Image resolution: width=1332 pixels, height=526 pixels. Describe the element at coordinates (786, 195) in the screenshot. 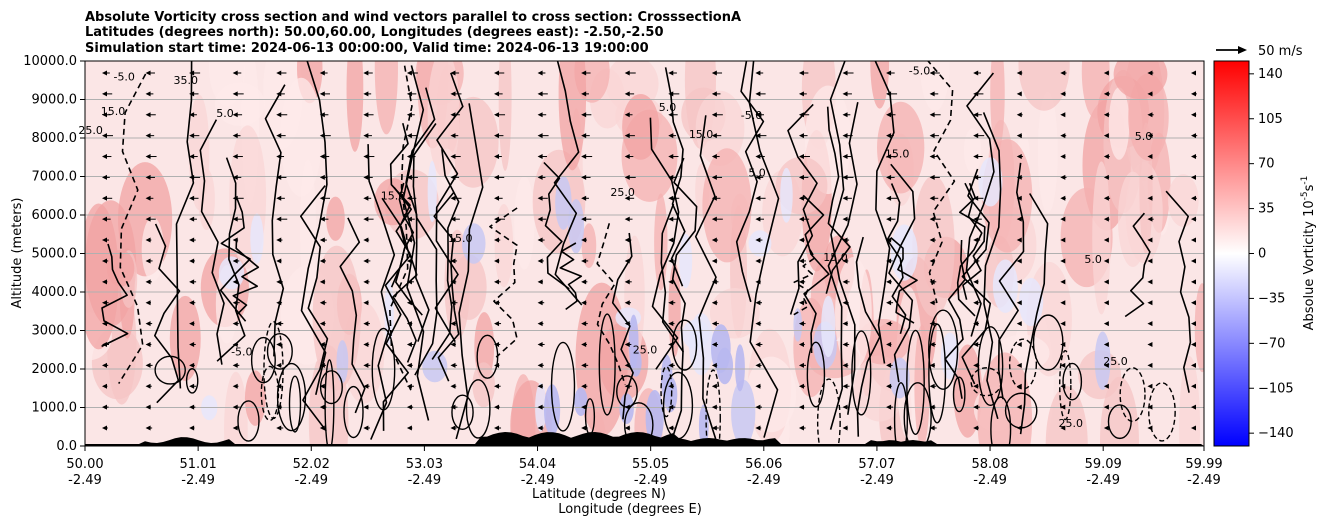

I see `vorticity-region-negative` at that location.